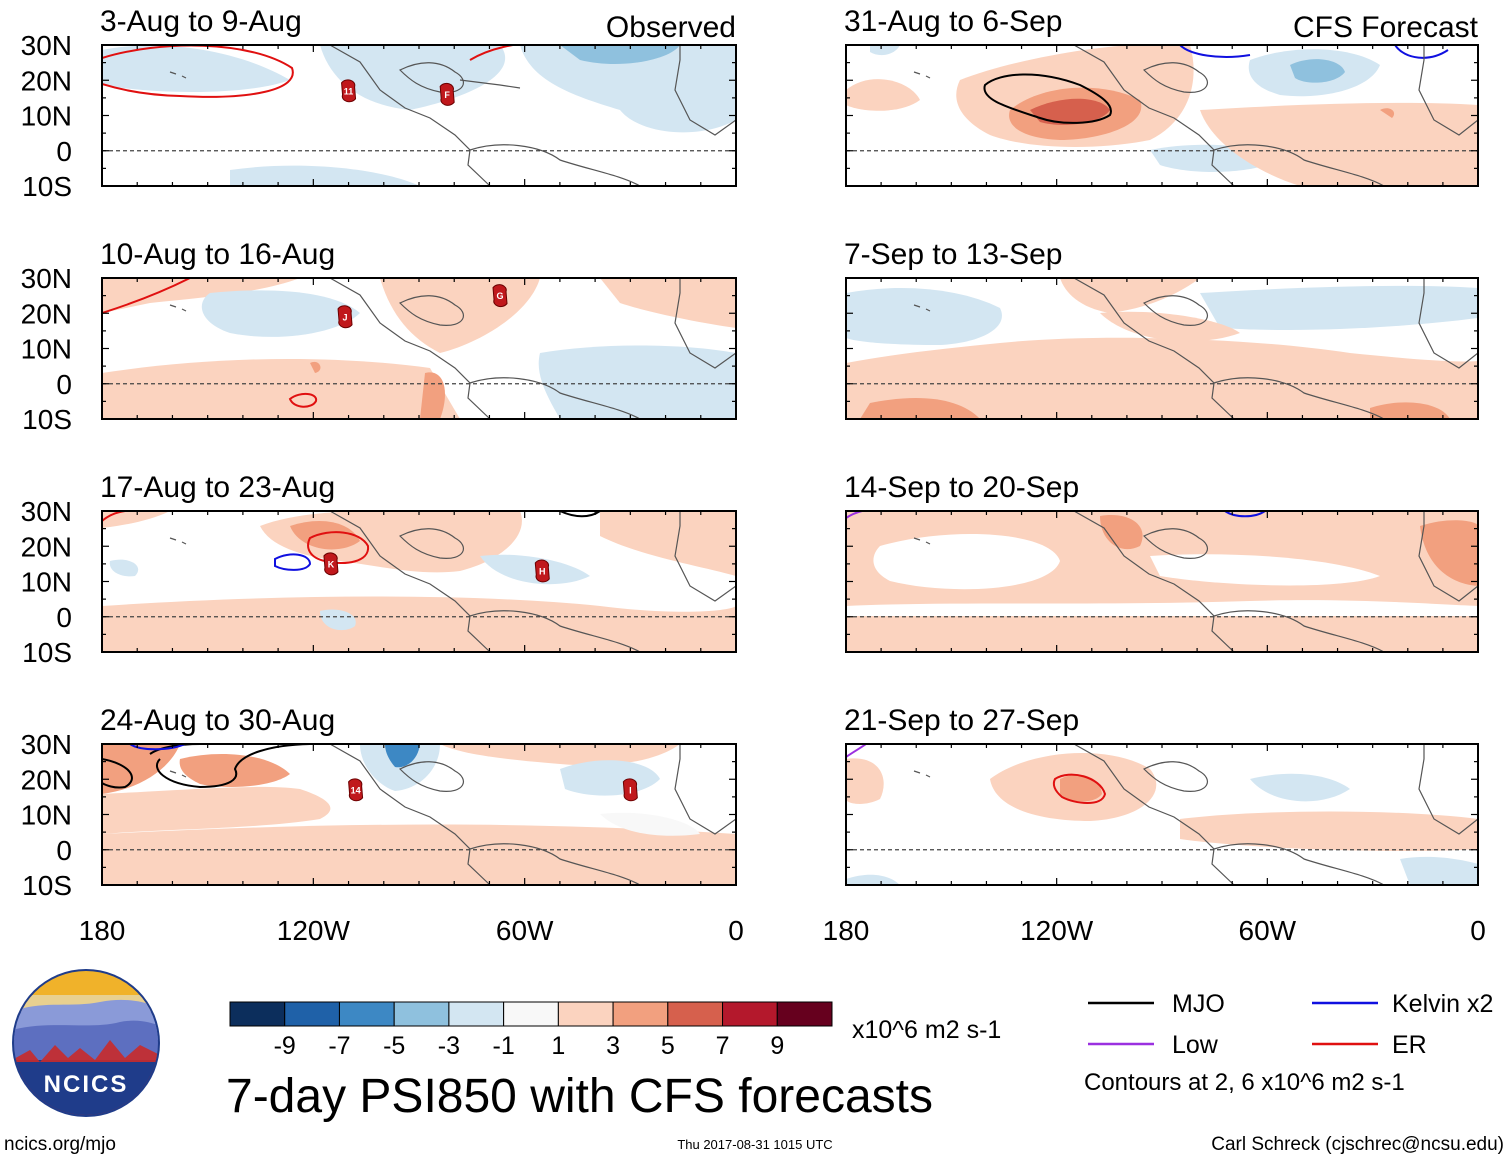  I want to click on storm-label: K, so click(331, 564).